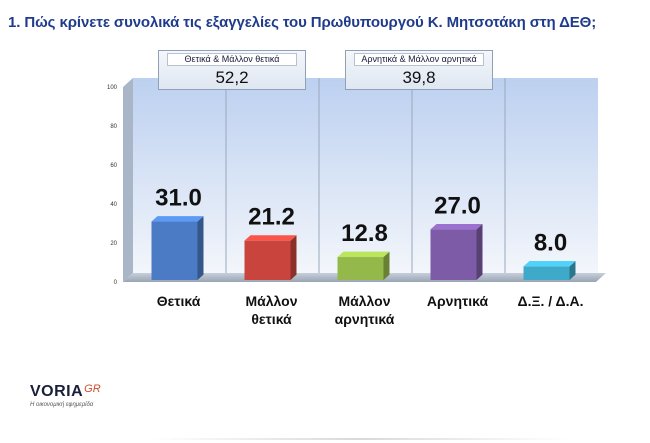 This screenshot has height=443, width=650. I want to click on logo-tagline: Η οικονομική εφημερίδα, so click(62, 405).